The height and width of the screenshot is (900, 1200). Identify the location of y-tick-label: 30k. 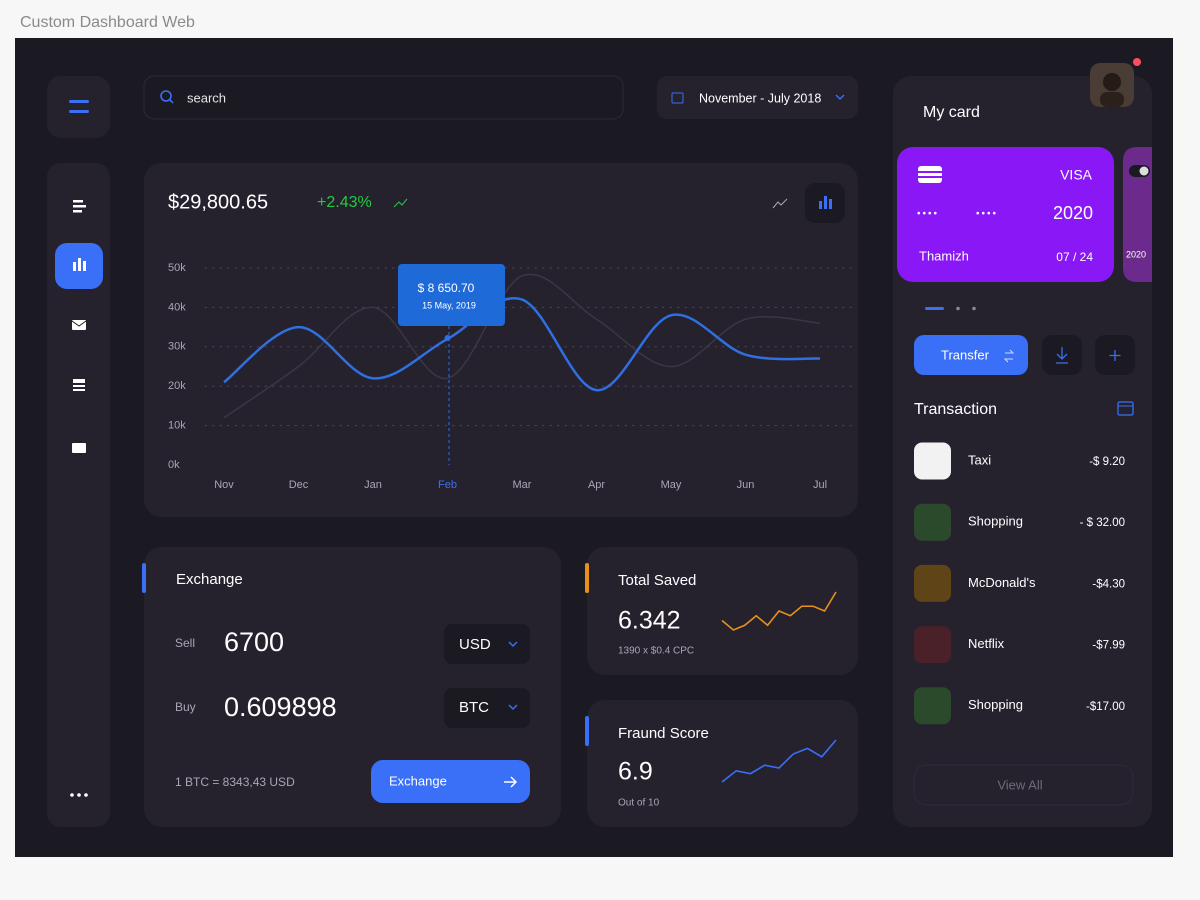
(177, 347).